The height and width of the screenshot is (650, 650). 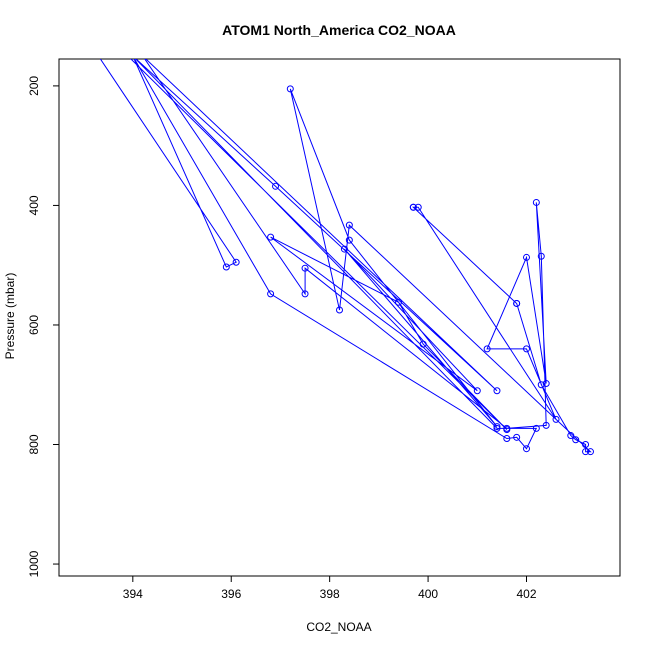 I want to click on y-tick-label: 800, so click(x=34, y=444).